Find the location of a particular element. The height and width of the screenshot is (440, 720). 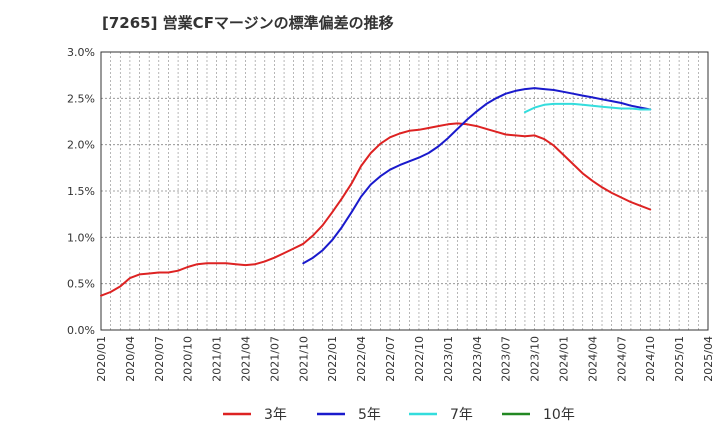

x-tick-label: 2022/10 is located at coordinates (419, 359).